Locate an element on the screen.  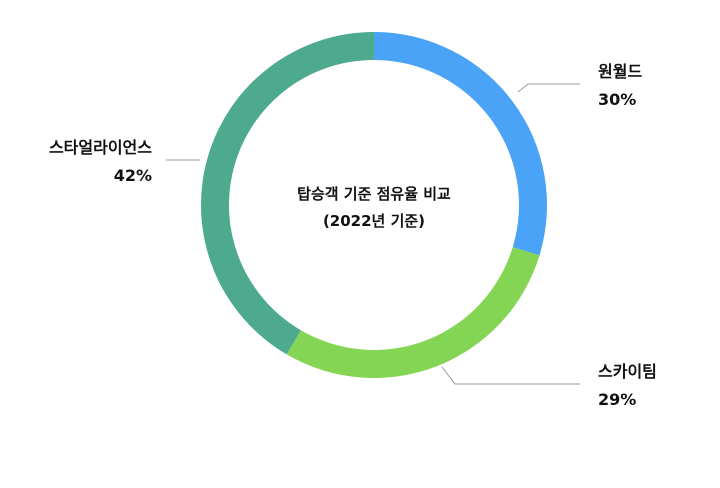
slice-label-name-2: 스카이팀 is located at coordinates (627, 371).